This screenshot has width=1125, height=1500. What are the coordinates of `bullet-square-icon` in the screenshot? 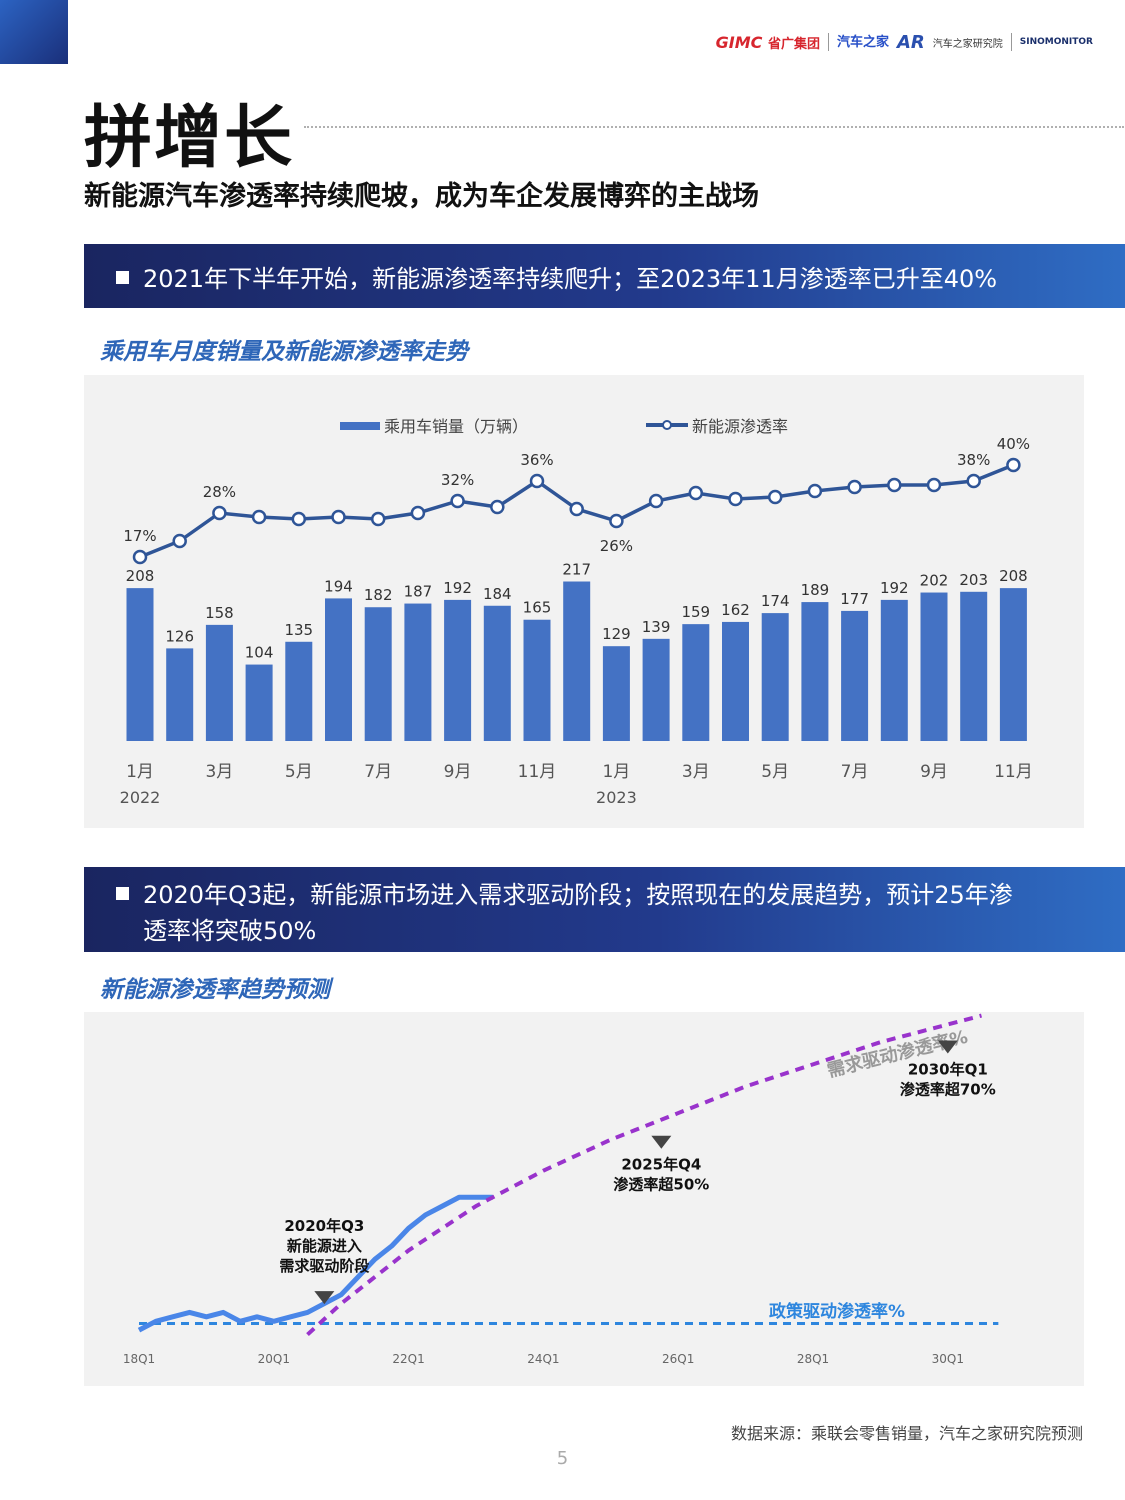 It's located at (122, 277).